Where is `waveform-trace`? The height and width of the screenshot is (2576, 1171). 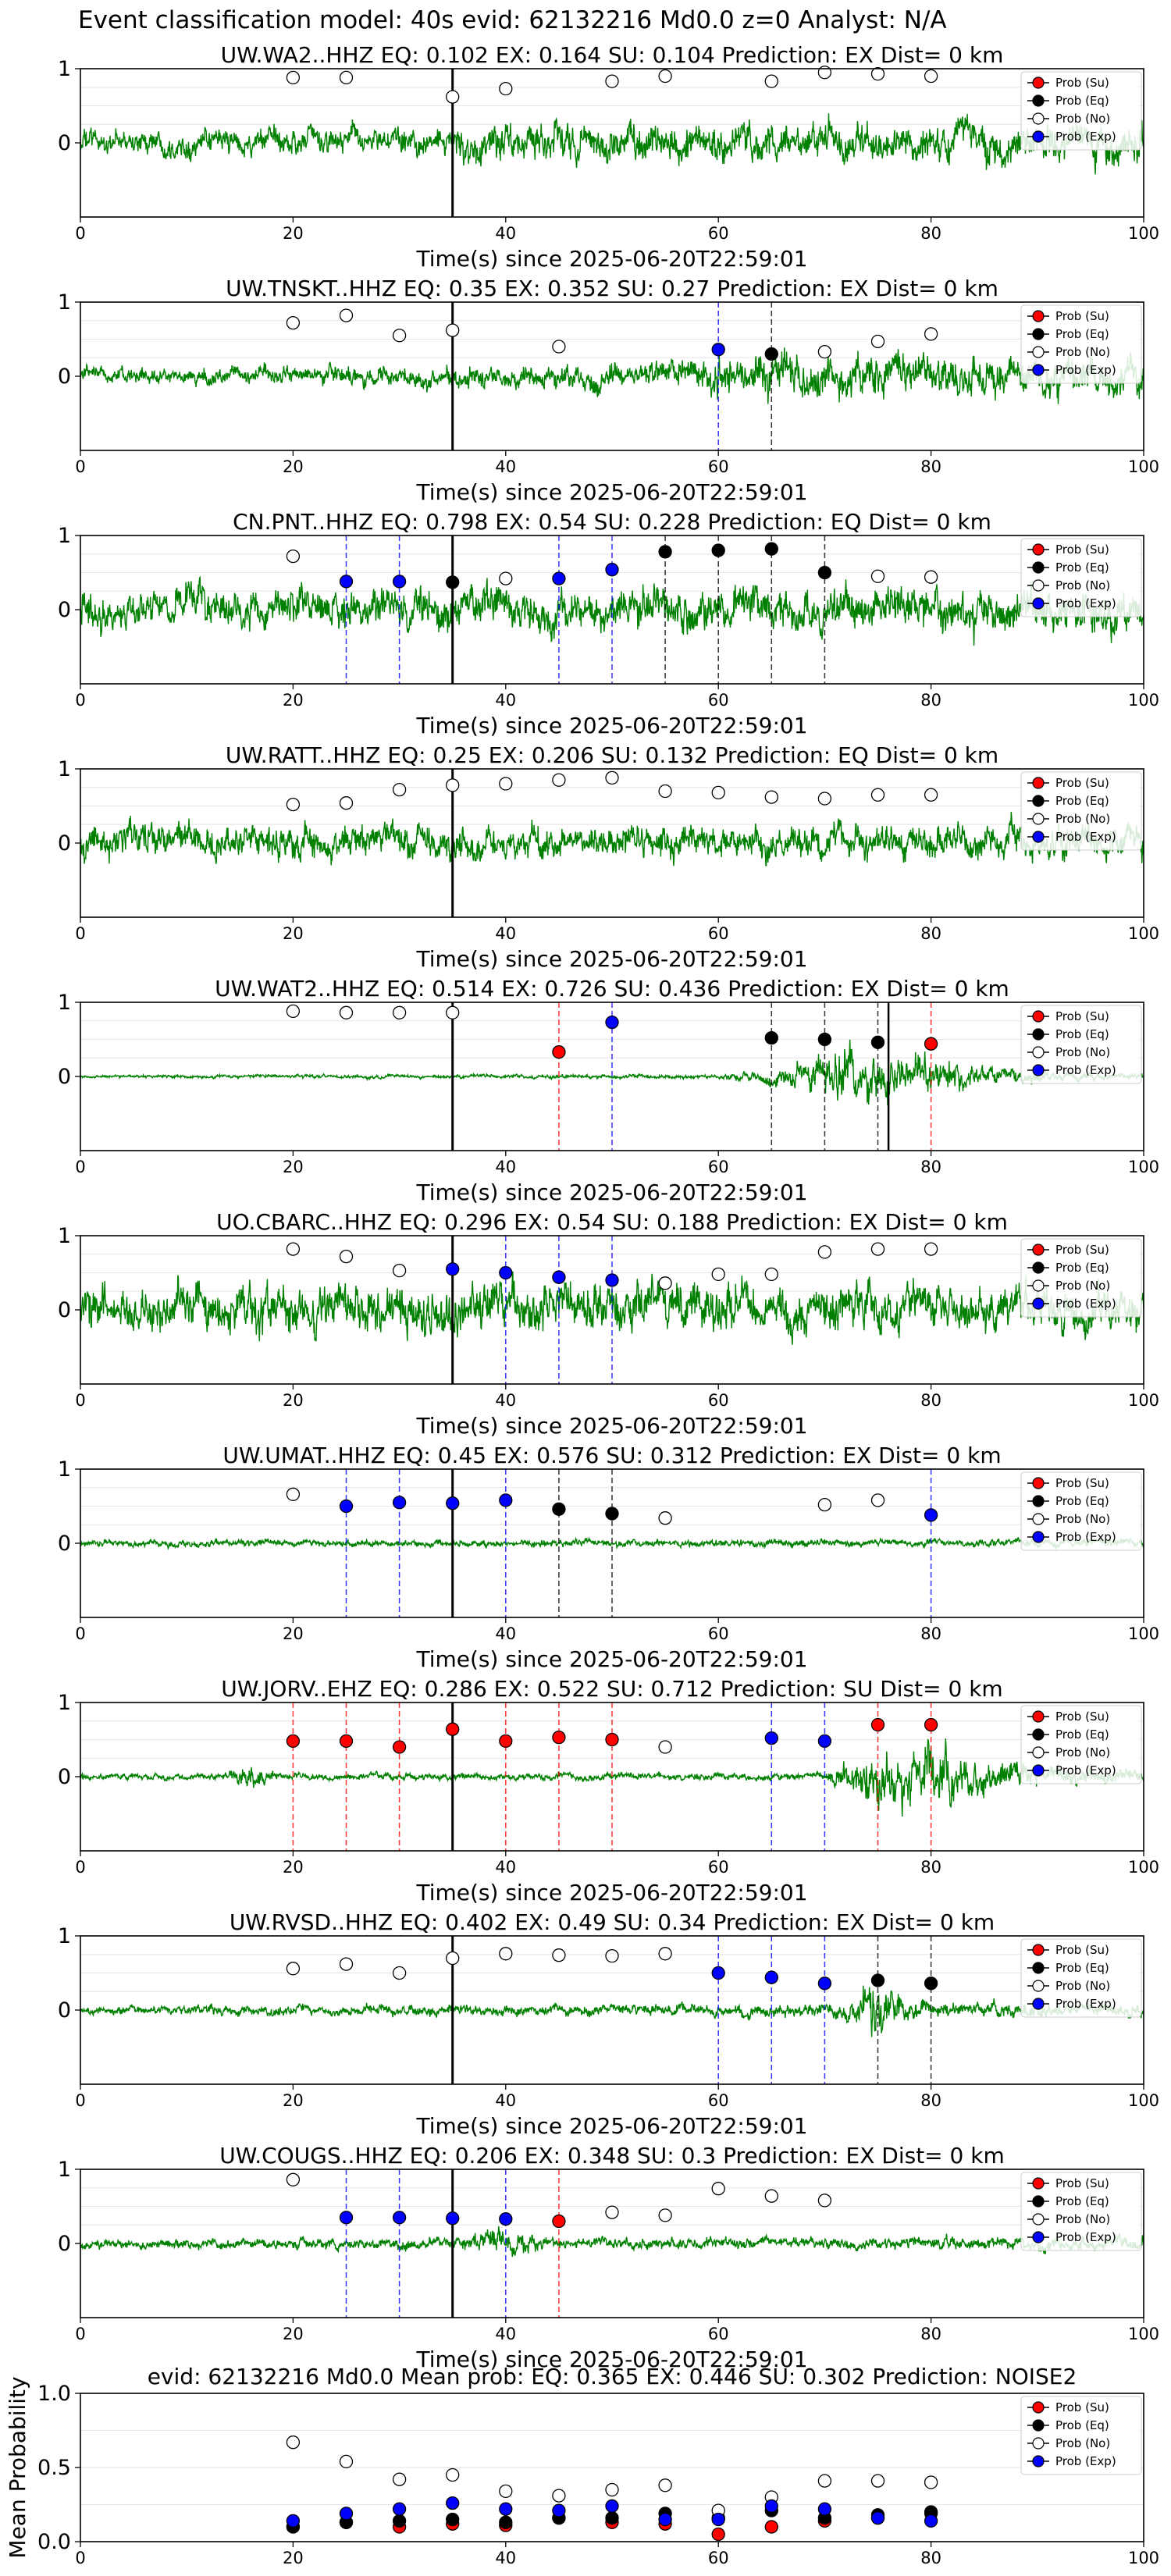
waveform-trace is located at coordinates (612, 1543).